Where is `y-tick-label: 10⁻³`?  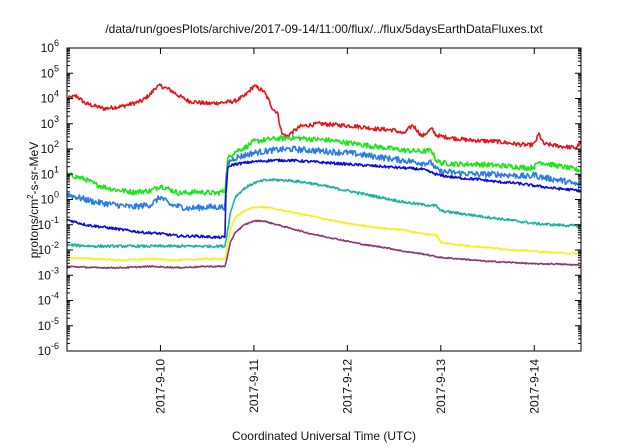 y-tick-label: 10⁻³ is located at coordinates (48, 273).